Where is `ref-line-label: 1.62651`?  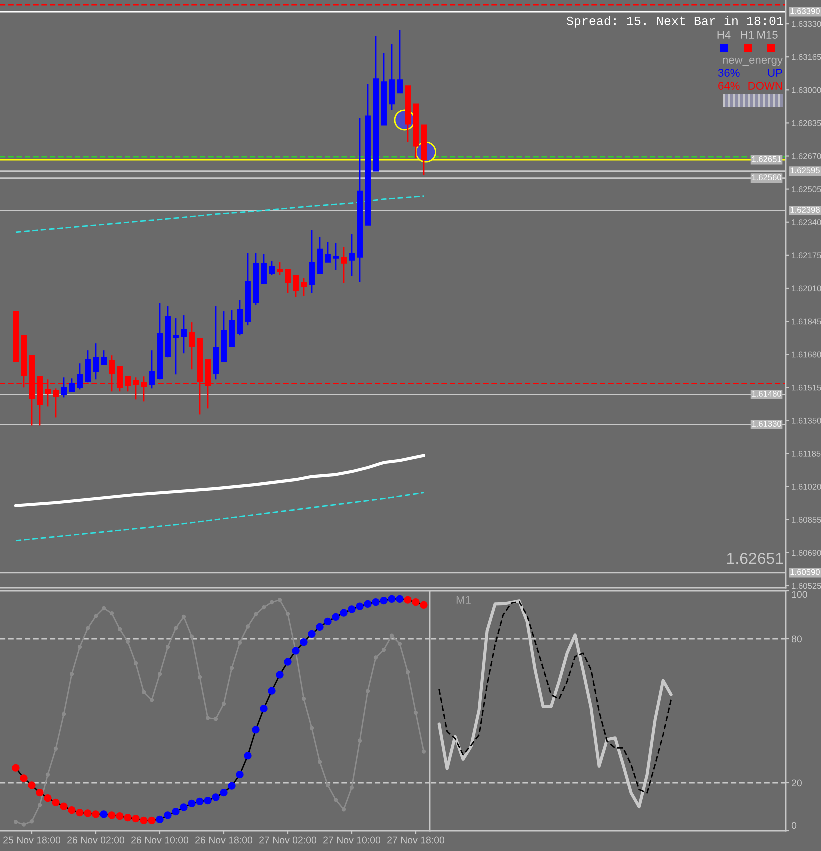
ref-line-label: 1.62651 is located at coordinates (767, 159).